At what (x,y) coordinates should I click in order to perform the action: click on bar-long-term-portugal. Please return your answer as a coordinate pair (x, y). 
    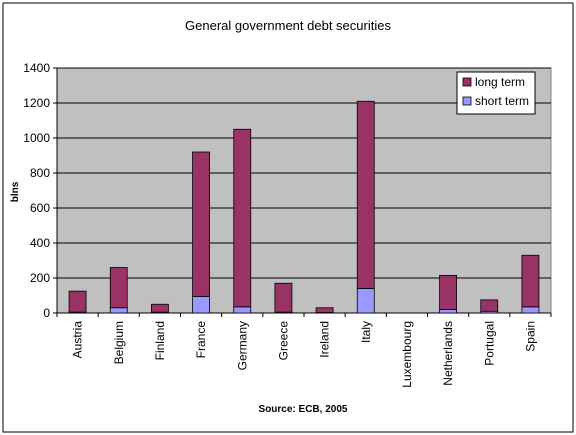
    Looking at the image, I should click on (489, 305).